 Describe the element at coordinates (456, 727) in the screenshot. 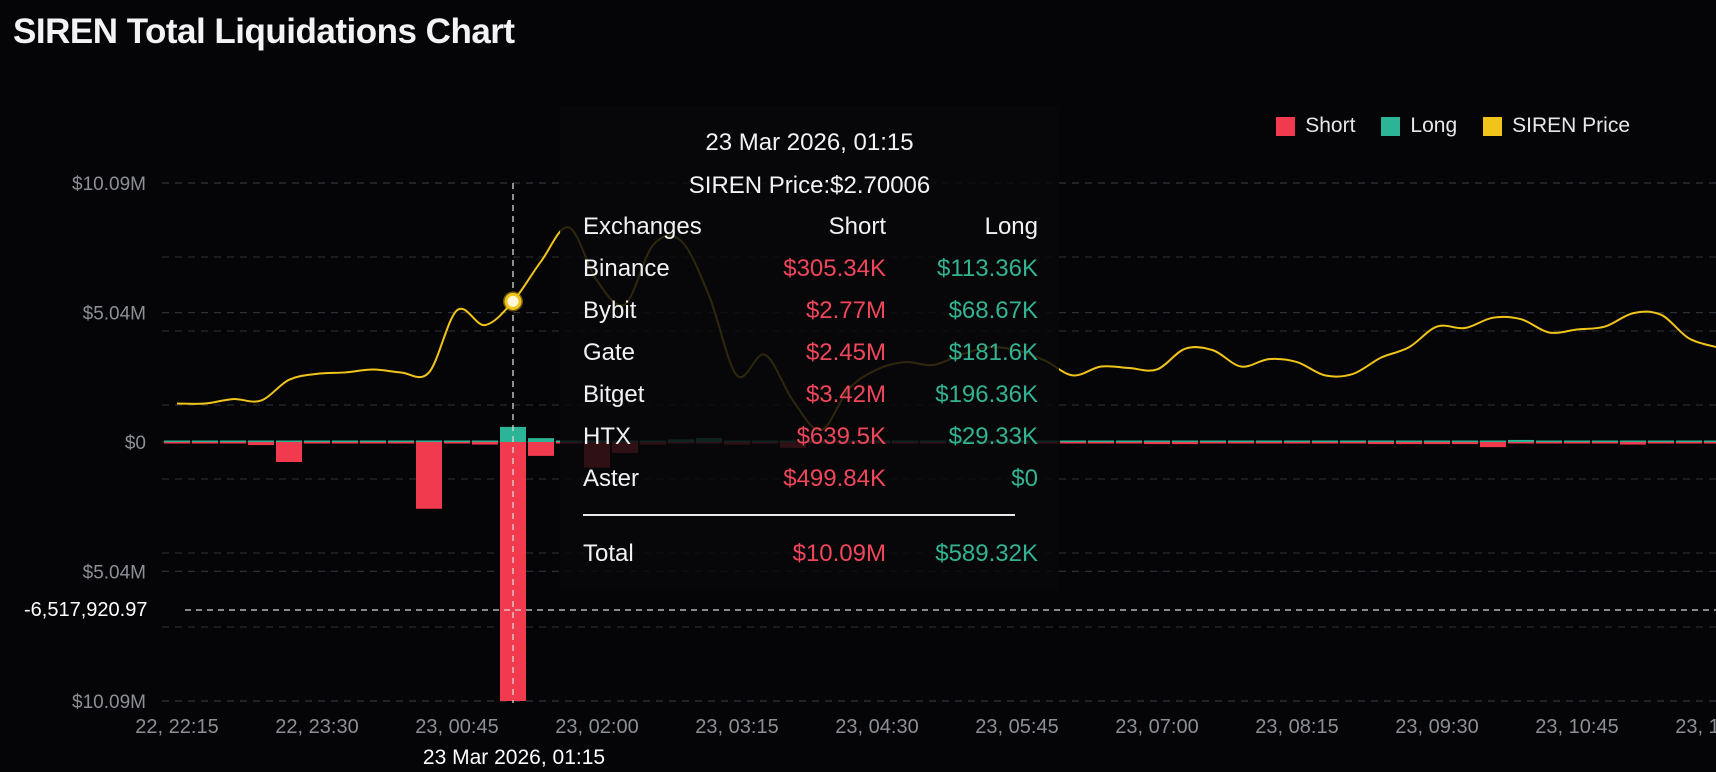

I see `x-tick-label: 23, 00:45` at that location.